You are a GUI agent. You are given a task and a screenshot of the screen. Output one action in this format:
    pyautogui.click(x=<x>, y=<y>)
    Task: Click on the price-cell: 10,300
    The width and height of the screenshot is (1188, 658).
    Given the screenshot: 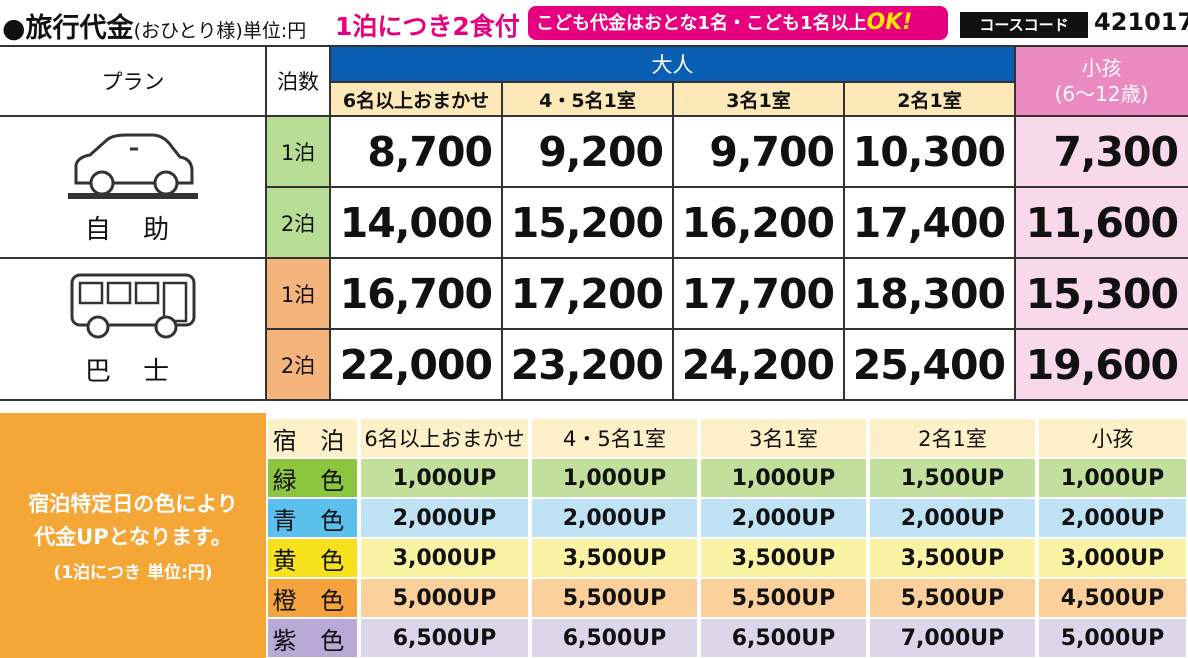 What is the action you would take?
    pyautogui.click(x=929, y=151)
    